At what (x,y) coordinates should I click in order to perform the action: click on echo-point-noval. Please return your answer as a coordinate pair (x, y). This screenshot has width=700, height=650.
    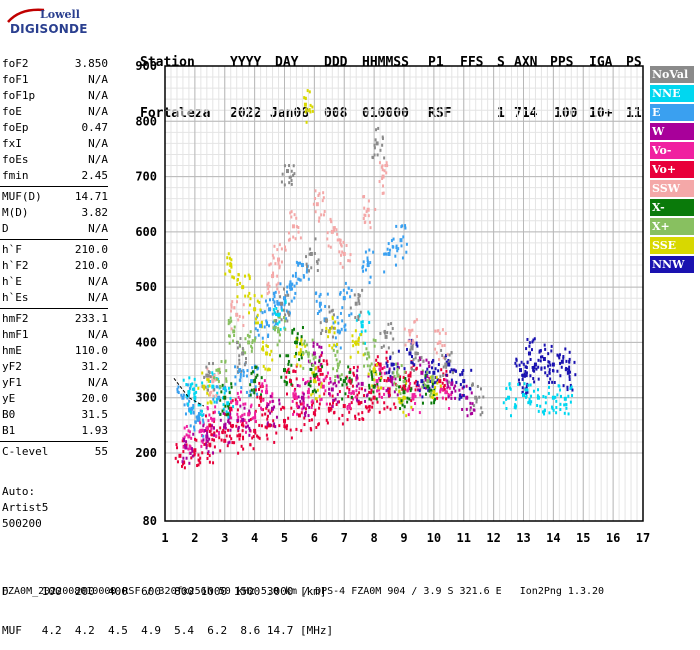
    Looking at the image, I should click on (243, 353).